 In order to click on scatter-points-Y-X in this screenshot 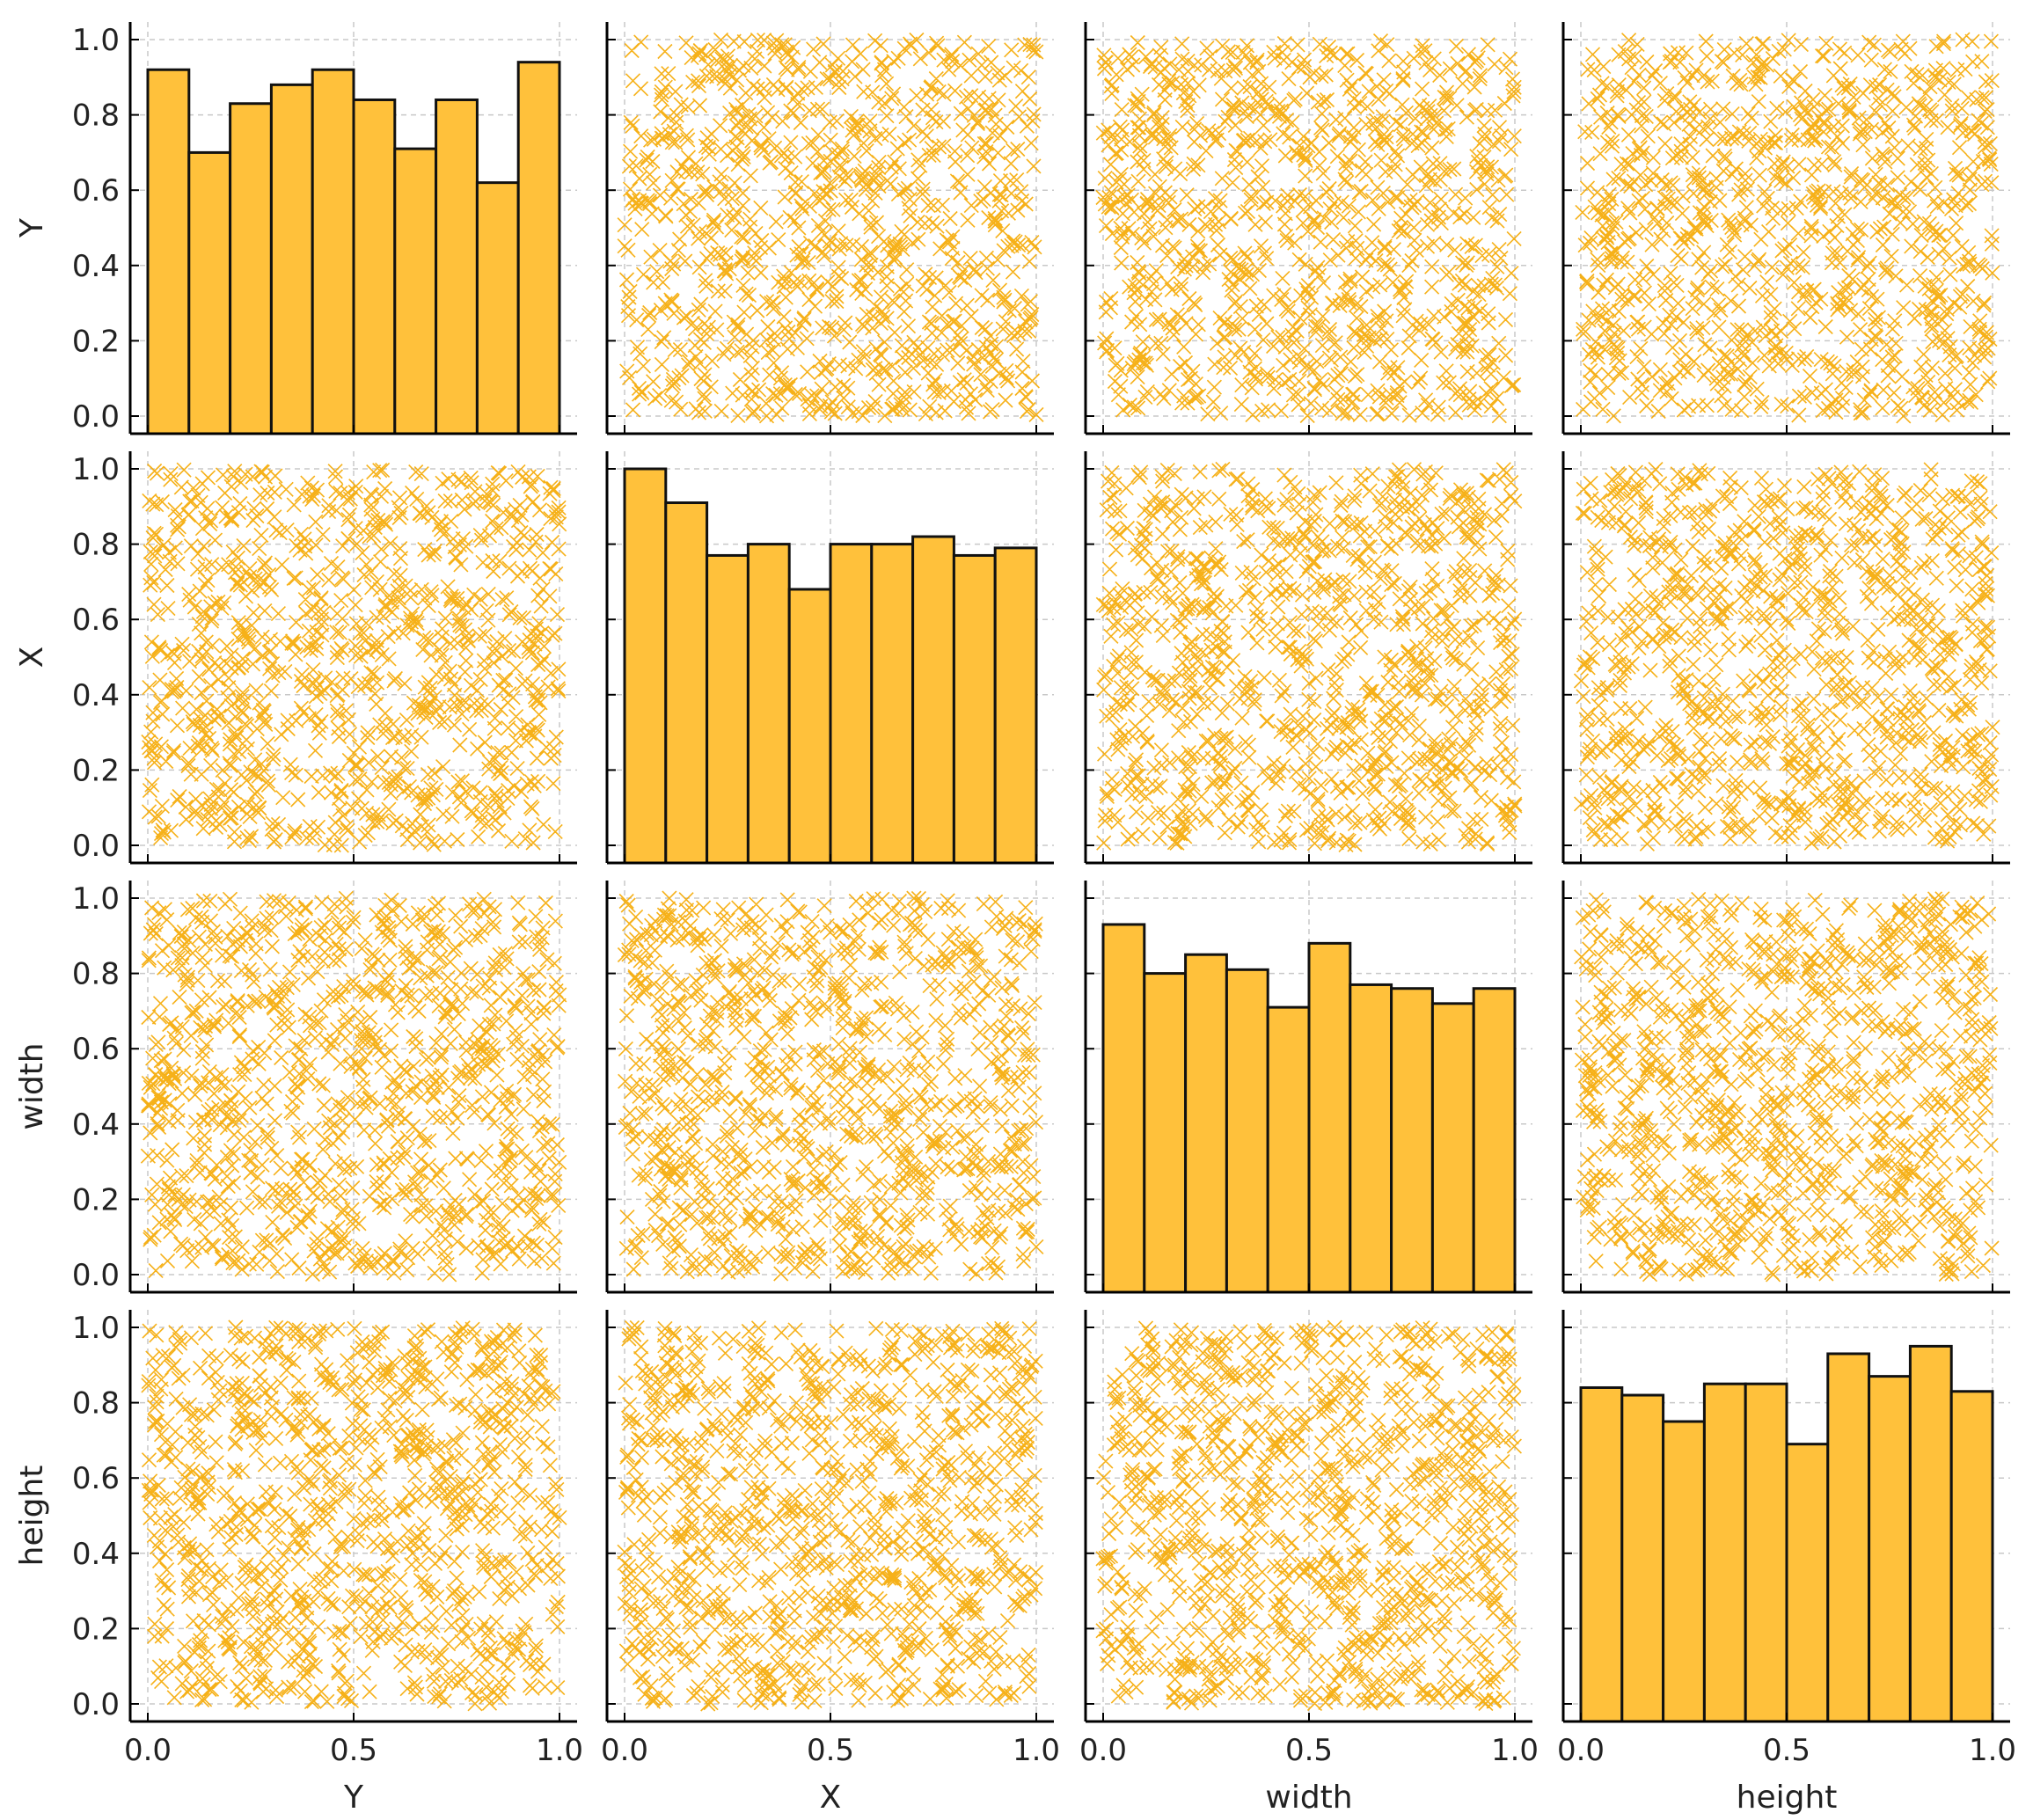, I will do `click(831, 228)`.